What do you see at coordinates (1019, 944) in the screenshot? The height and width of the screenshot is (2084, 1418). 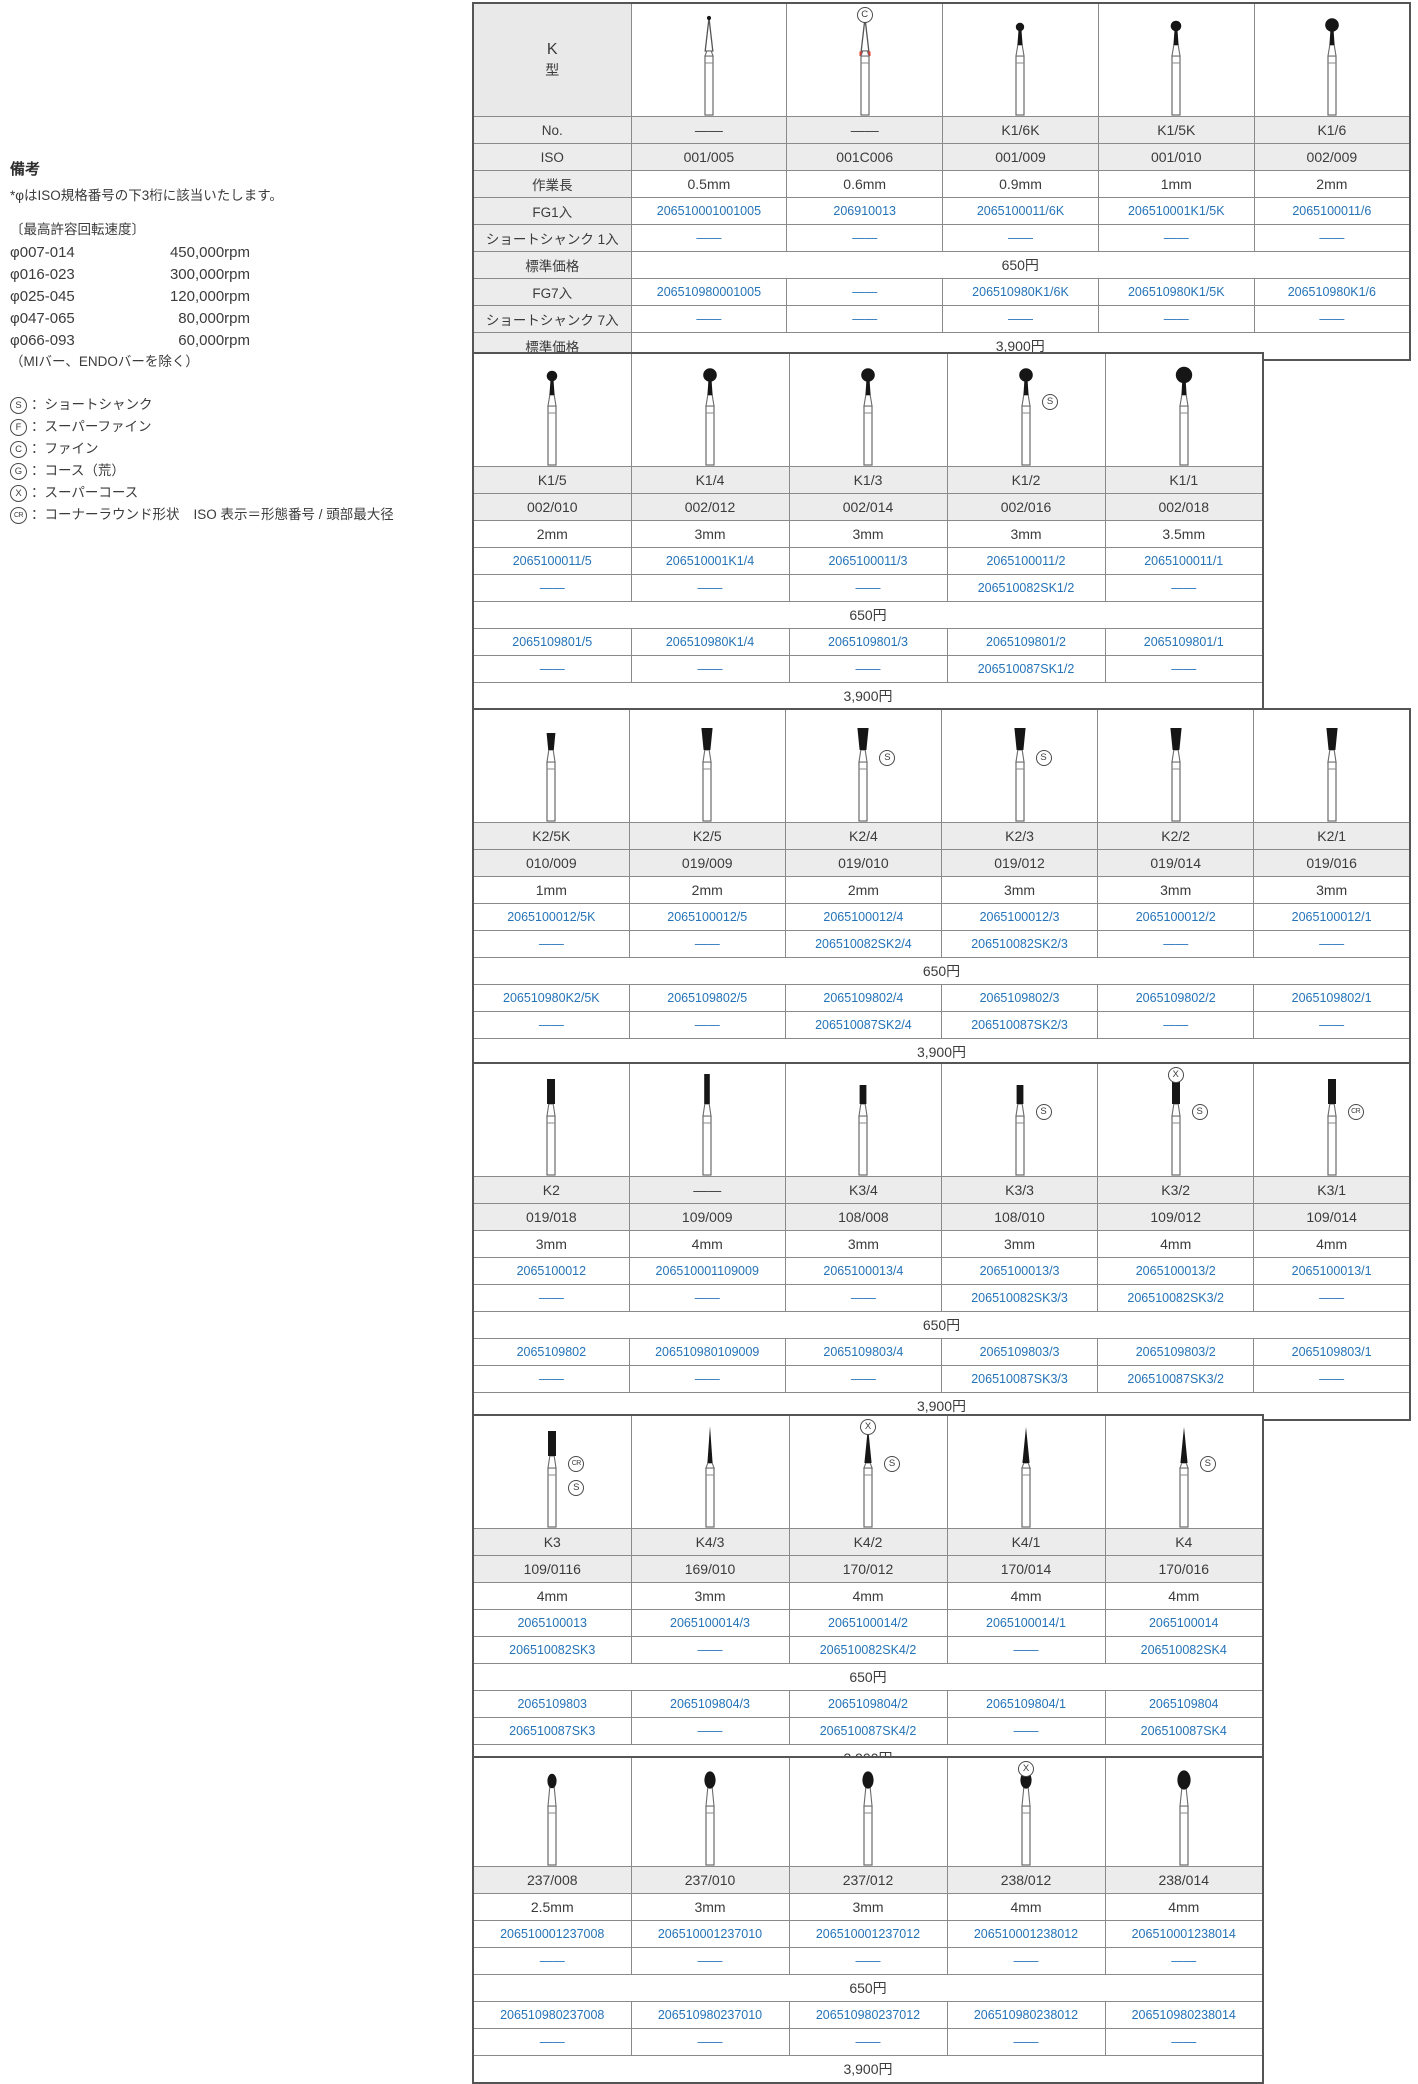 I see `ss1-code-link: 206510082SK2/3` at bounding box center [1019, 944].